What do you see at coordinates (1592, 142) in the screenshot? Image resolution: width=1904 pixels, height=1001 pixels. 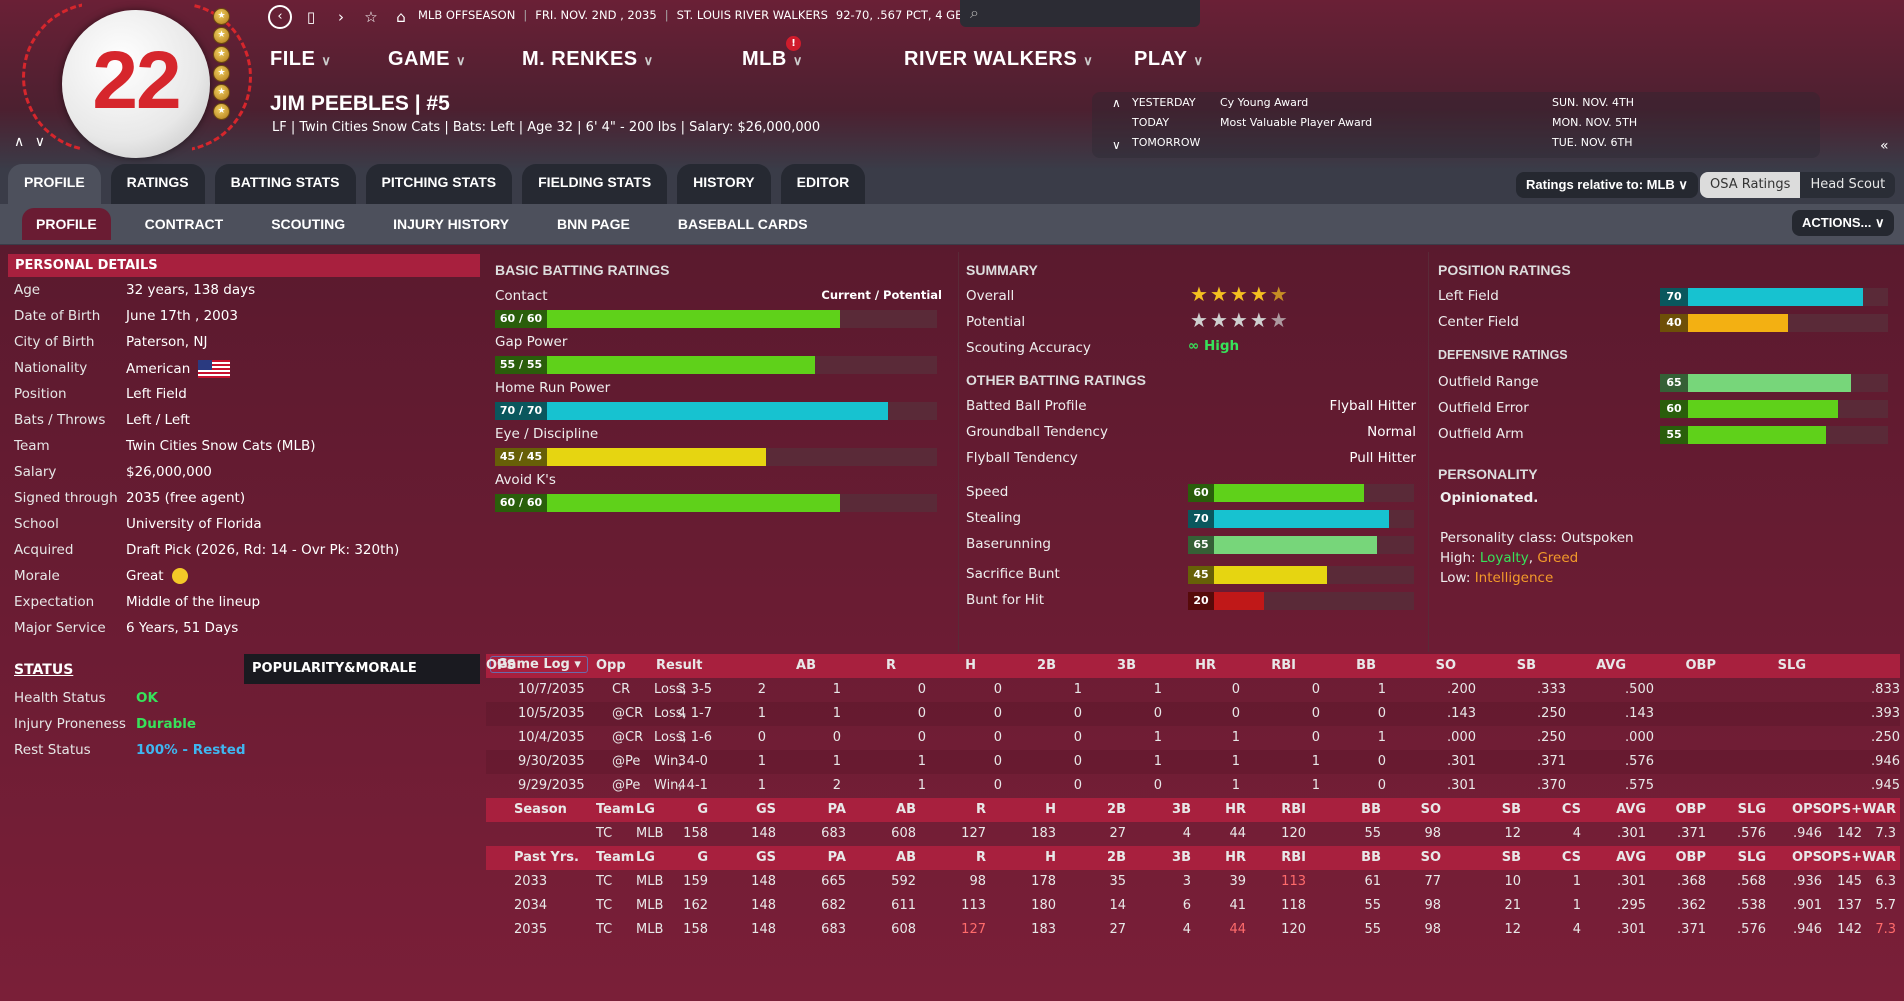 I see `event-date: TUE. NOV. 6TH` at bounding box center [1592, 142].